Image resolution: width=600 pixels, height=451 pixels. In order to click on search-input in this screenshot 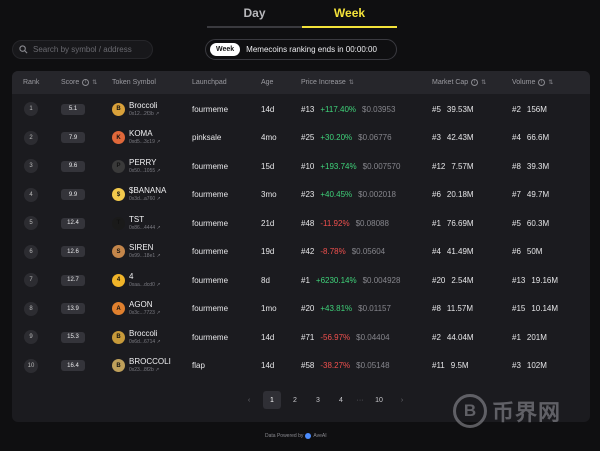, I will do `click(88, 49)`.